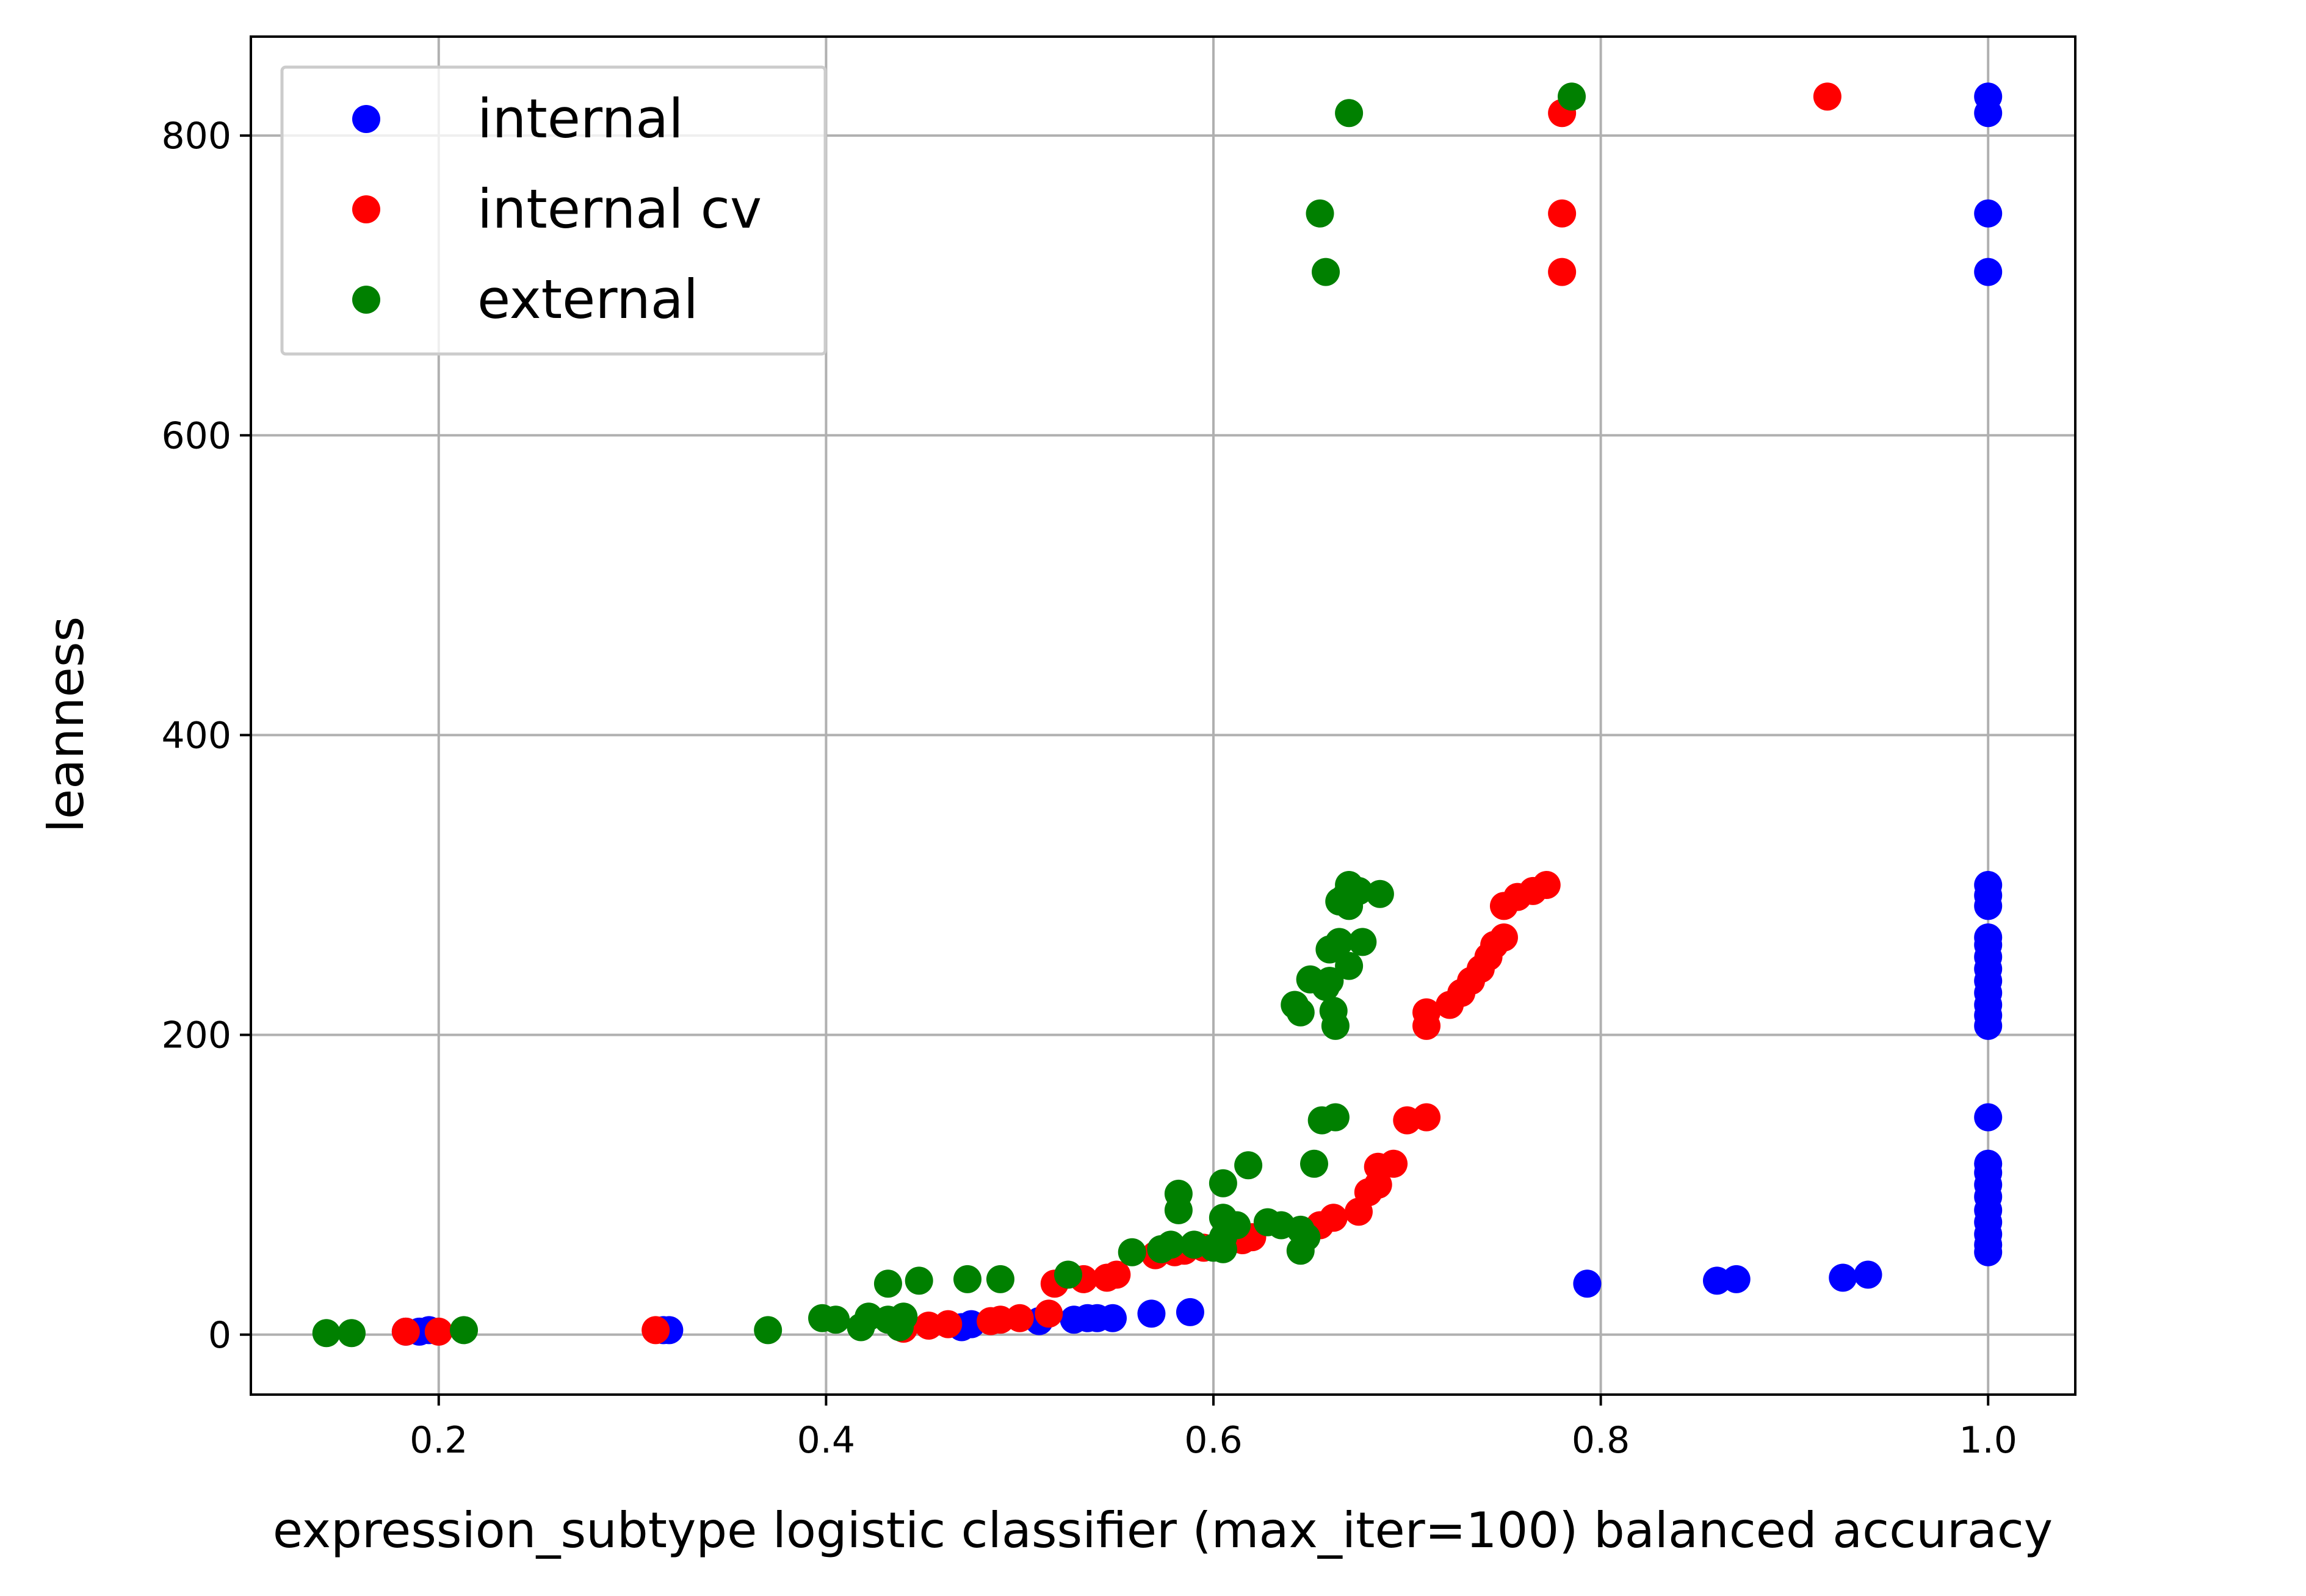 This screenshot has height=1596, width=2306. I want to click on y-tick-label: 600, so click(196, 436).